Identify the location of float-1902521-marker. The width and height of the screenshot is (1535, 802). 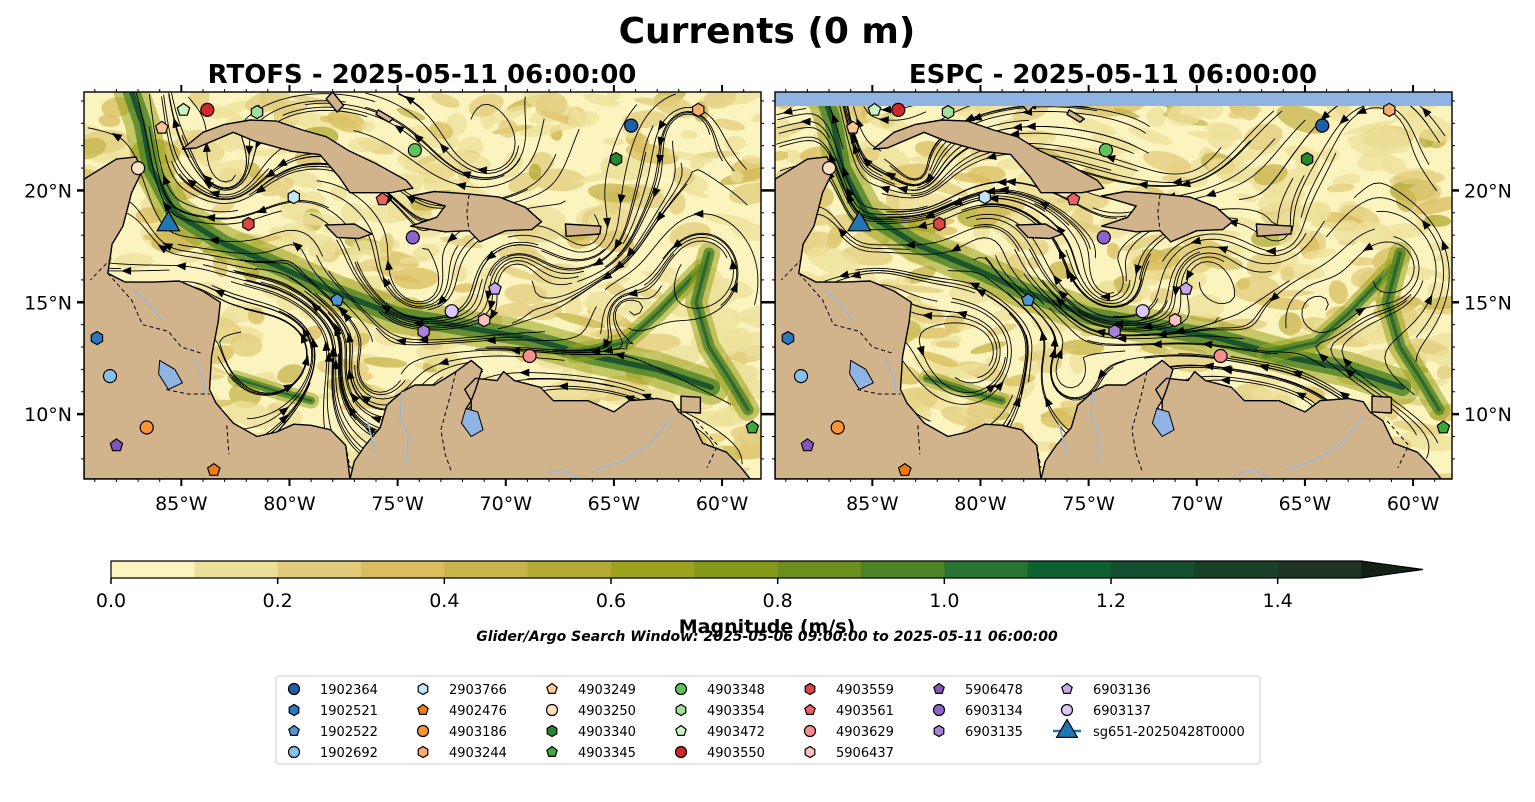
(97, 338).